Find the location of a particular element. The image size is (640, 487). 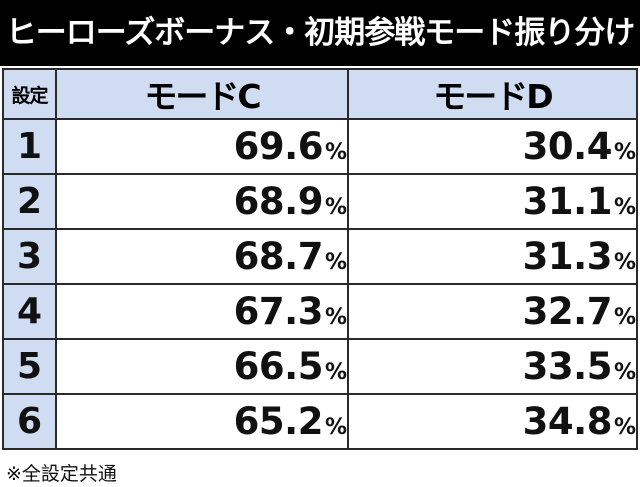

mode-c-value: 67.3 is located at coordinates (278, 311).